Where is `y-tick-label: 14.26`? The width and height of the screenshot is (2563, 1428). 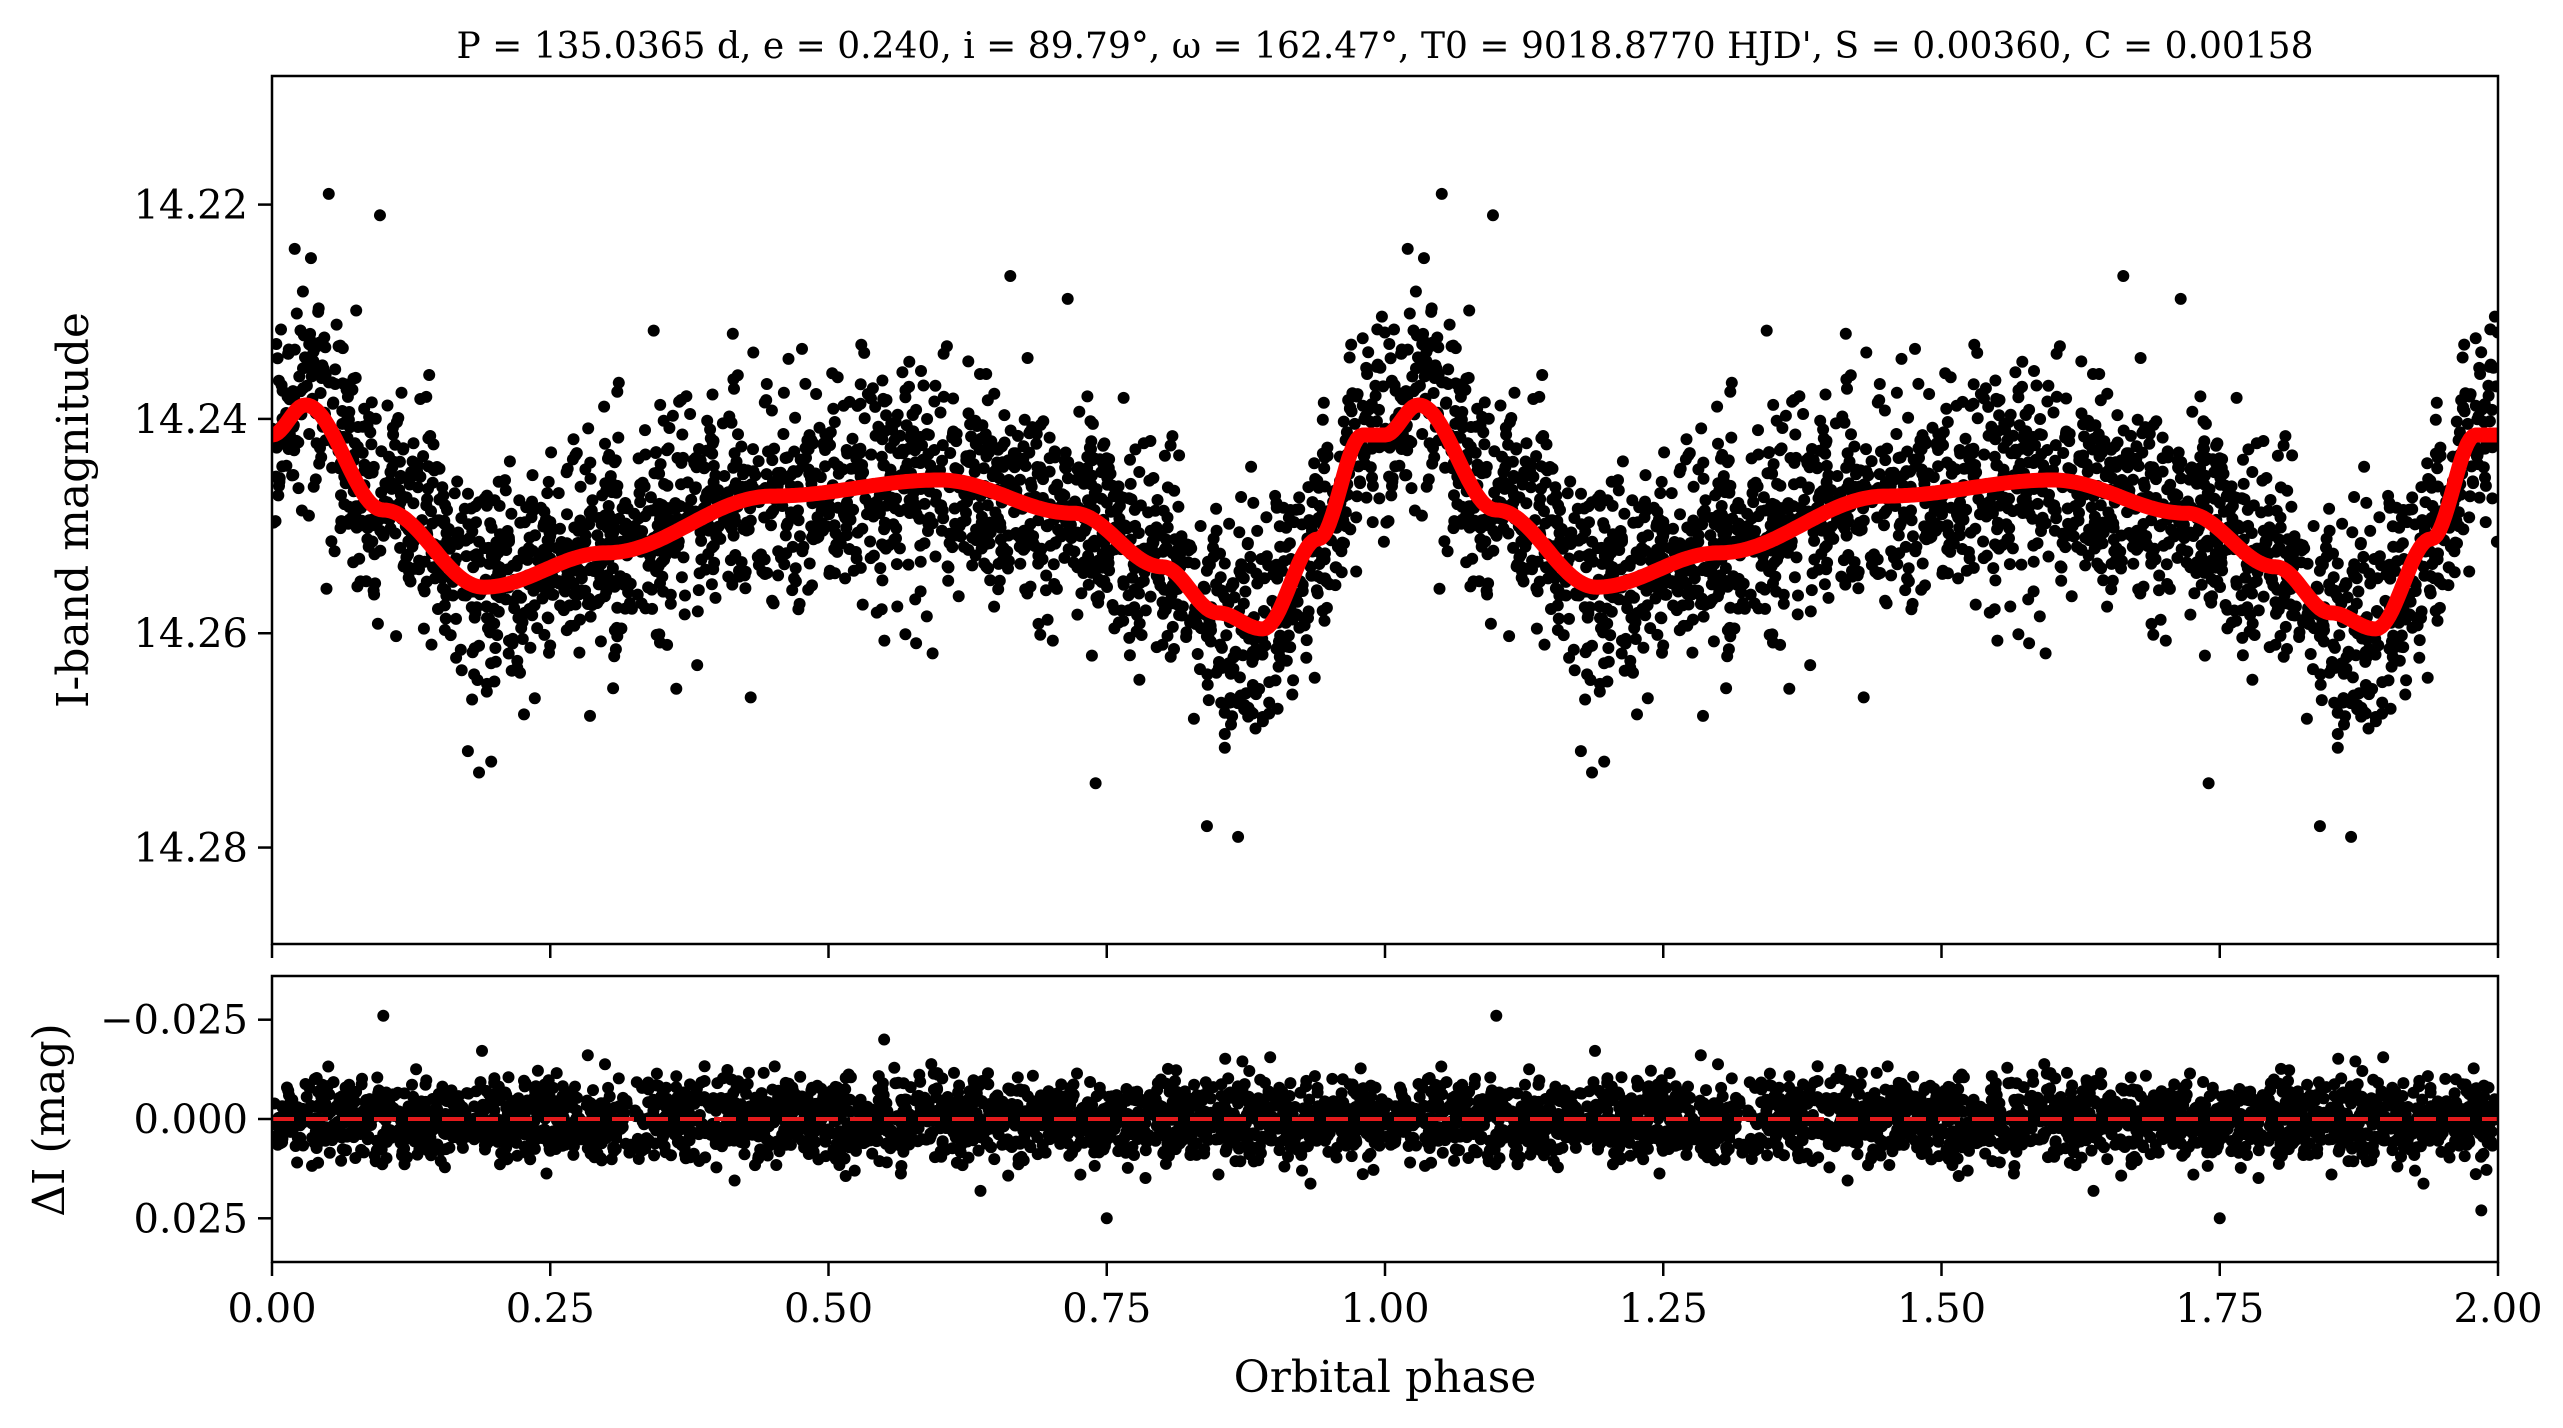
y-tick-label: 14.26 is located at coordinates (190, 634).